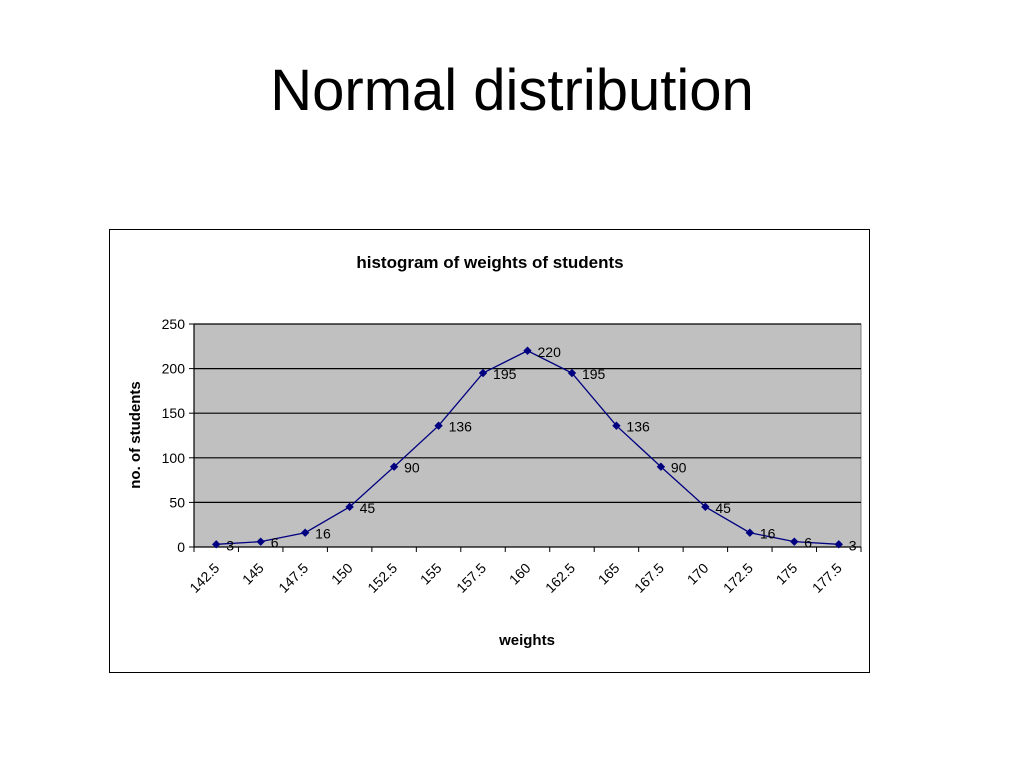  I want to click on y-tick-label: 50, so click(177, 502).